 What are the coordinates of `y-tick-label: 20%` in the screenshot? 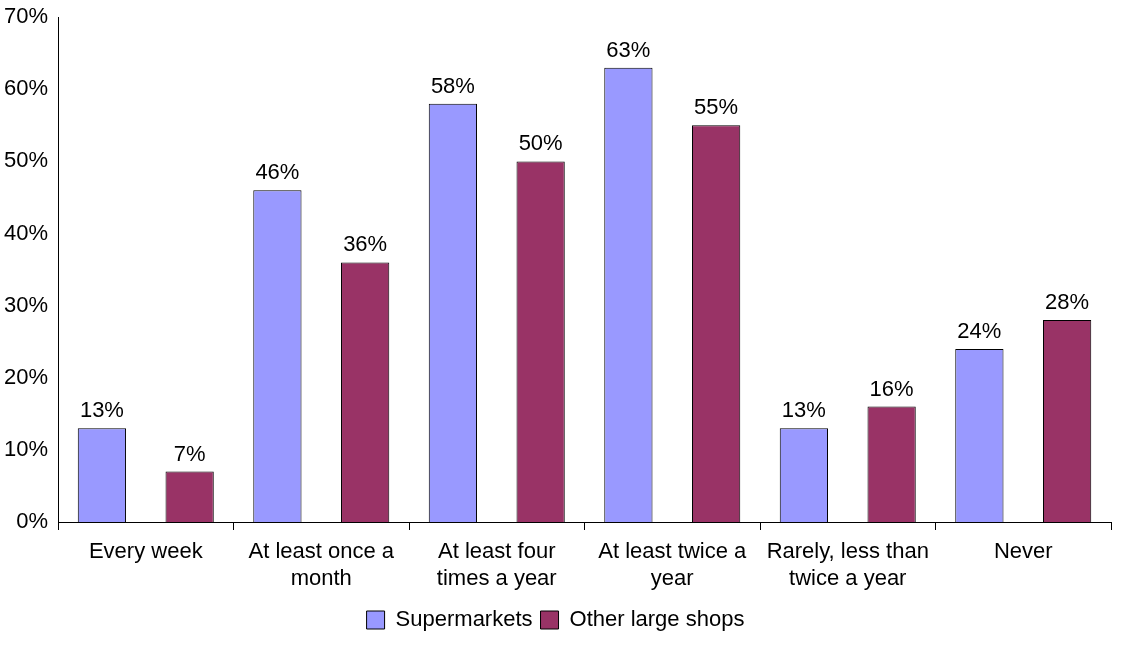 It's located at (26, 376).